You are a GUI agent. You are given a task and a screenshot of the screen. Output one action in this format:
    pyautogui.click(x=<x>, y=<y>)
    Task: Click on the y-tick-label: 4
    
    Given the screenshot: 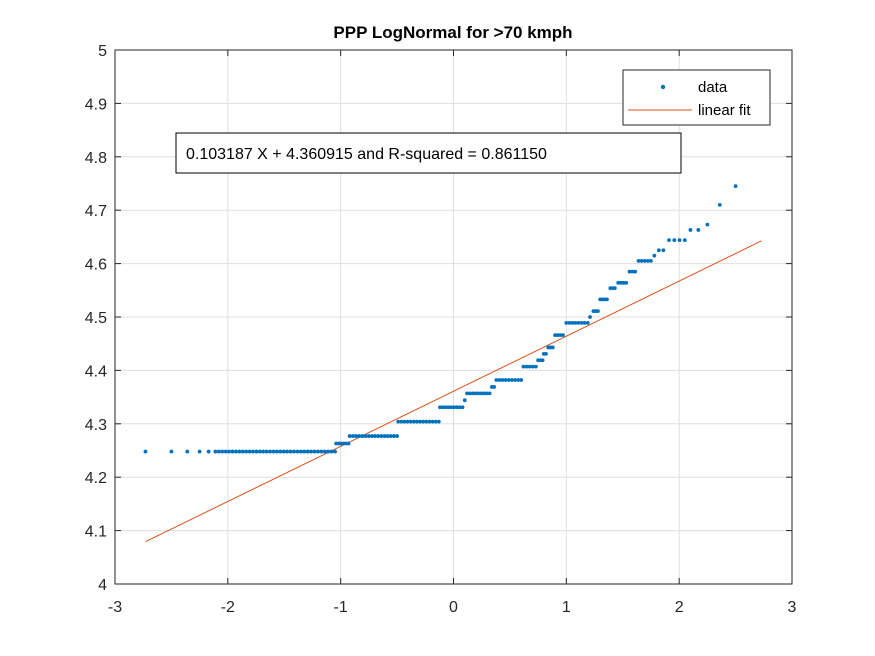 What is the action you would take?
    pyautogui.click(x=102, y=585)
    